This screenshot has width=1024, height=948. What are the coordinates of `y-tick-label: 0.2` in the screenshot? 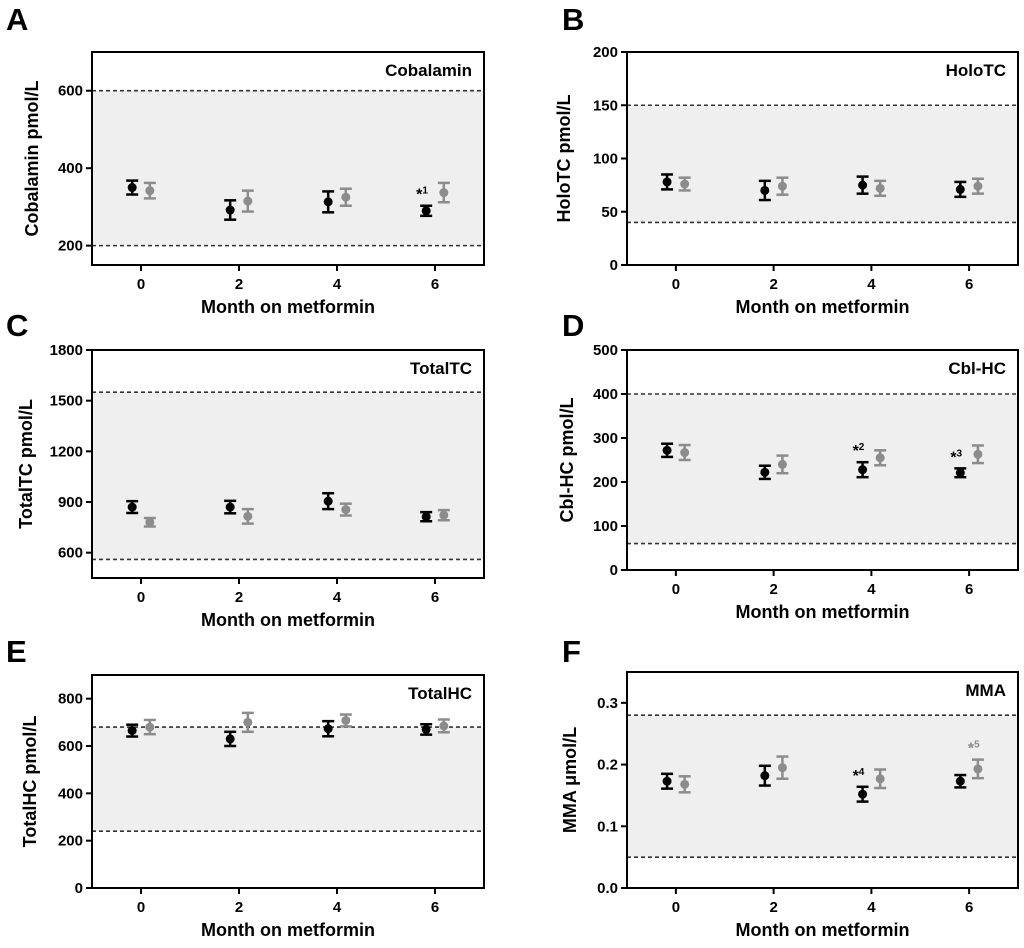 It's located at (607, 765).